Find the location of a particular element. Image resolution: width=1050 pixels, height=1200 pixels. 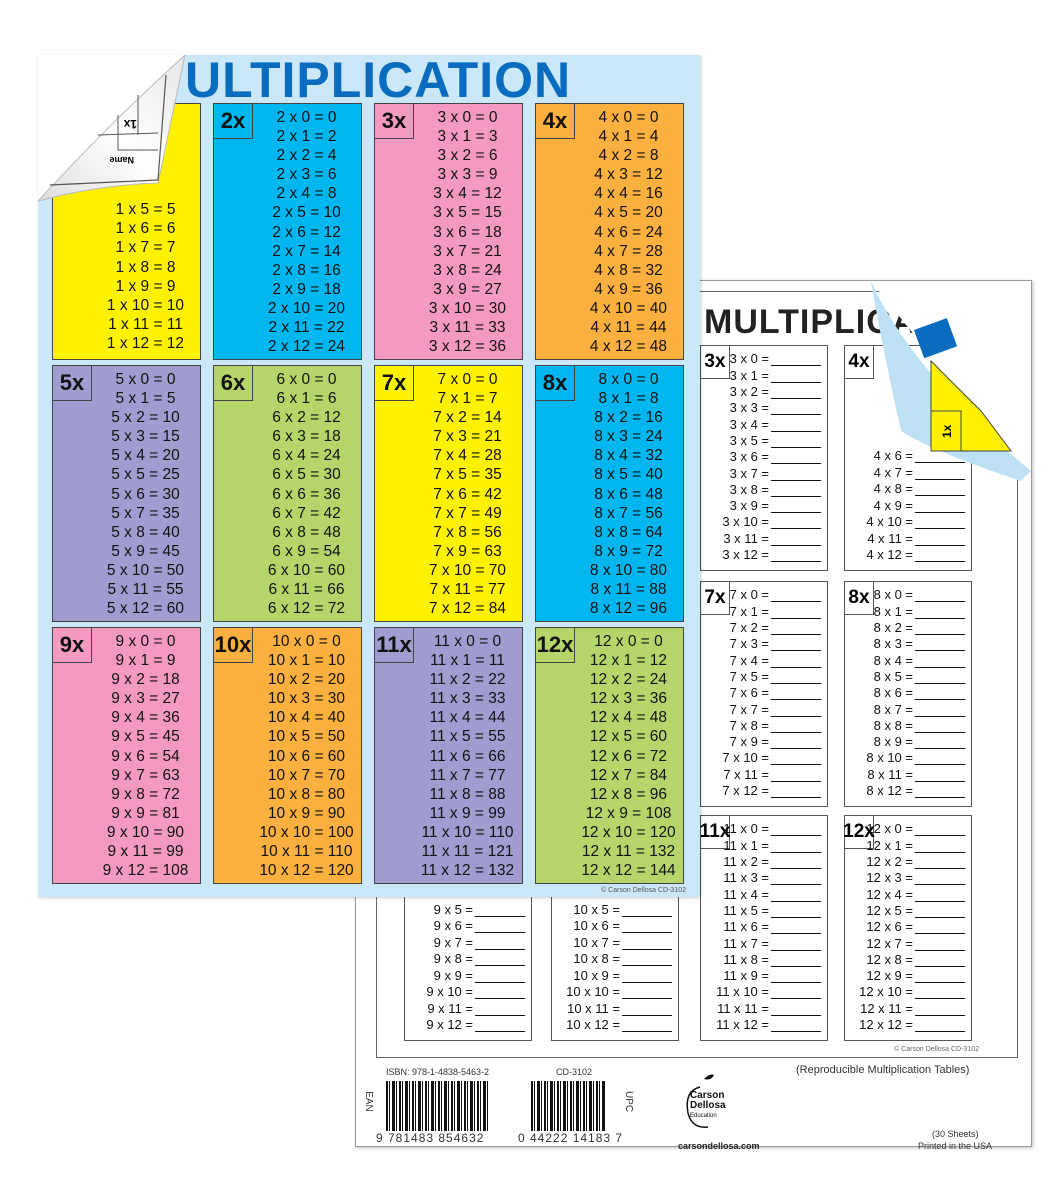

equation: 3 x 3 = 9 is located at coordinates (467, 175).